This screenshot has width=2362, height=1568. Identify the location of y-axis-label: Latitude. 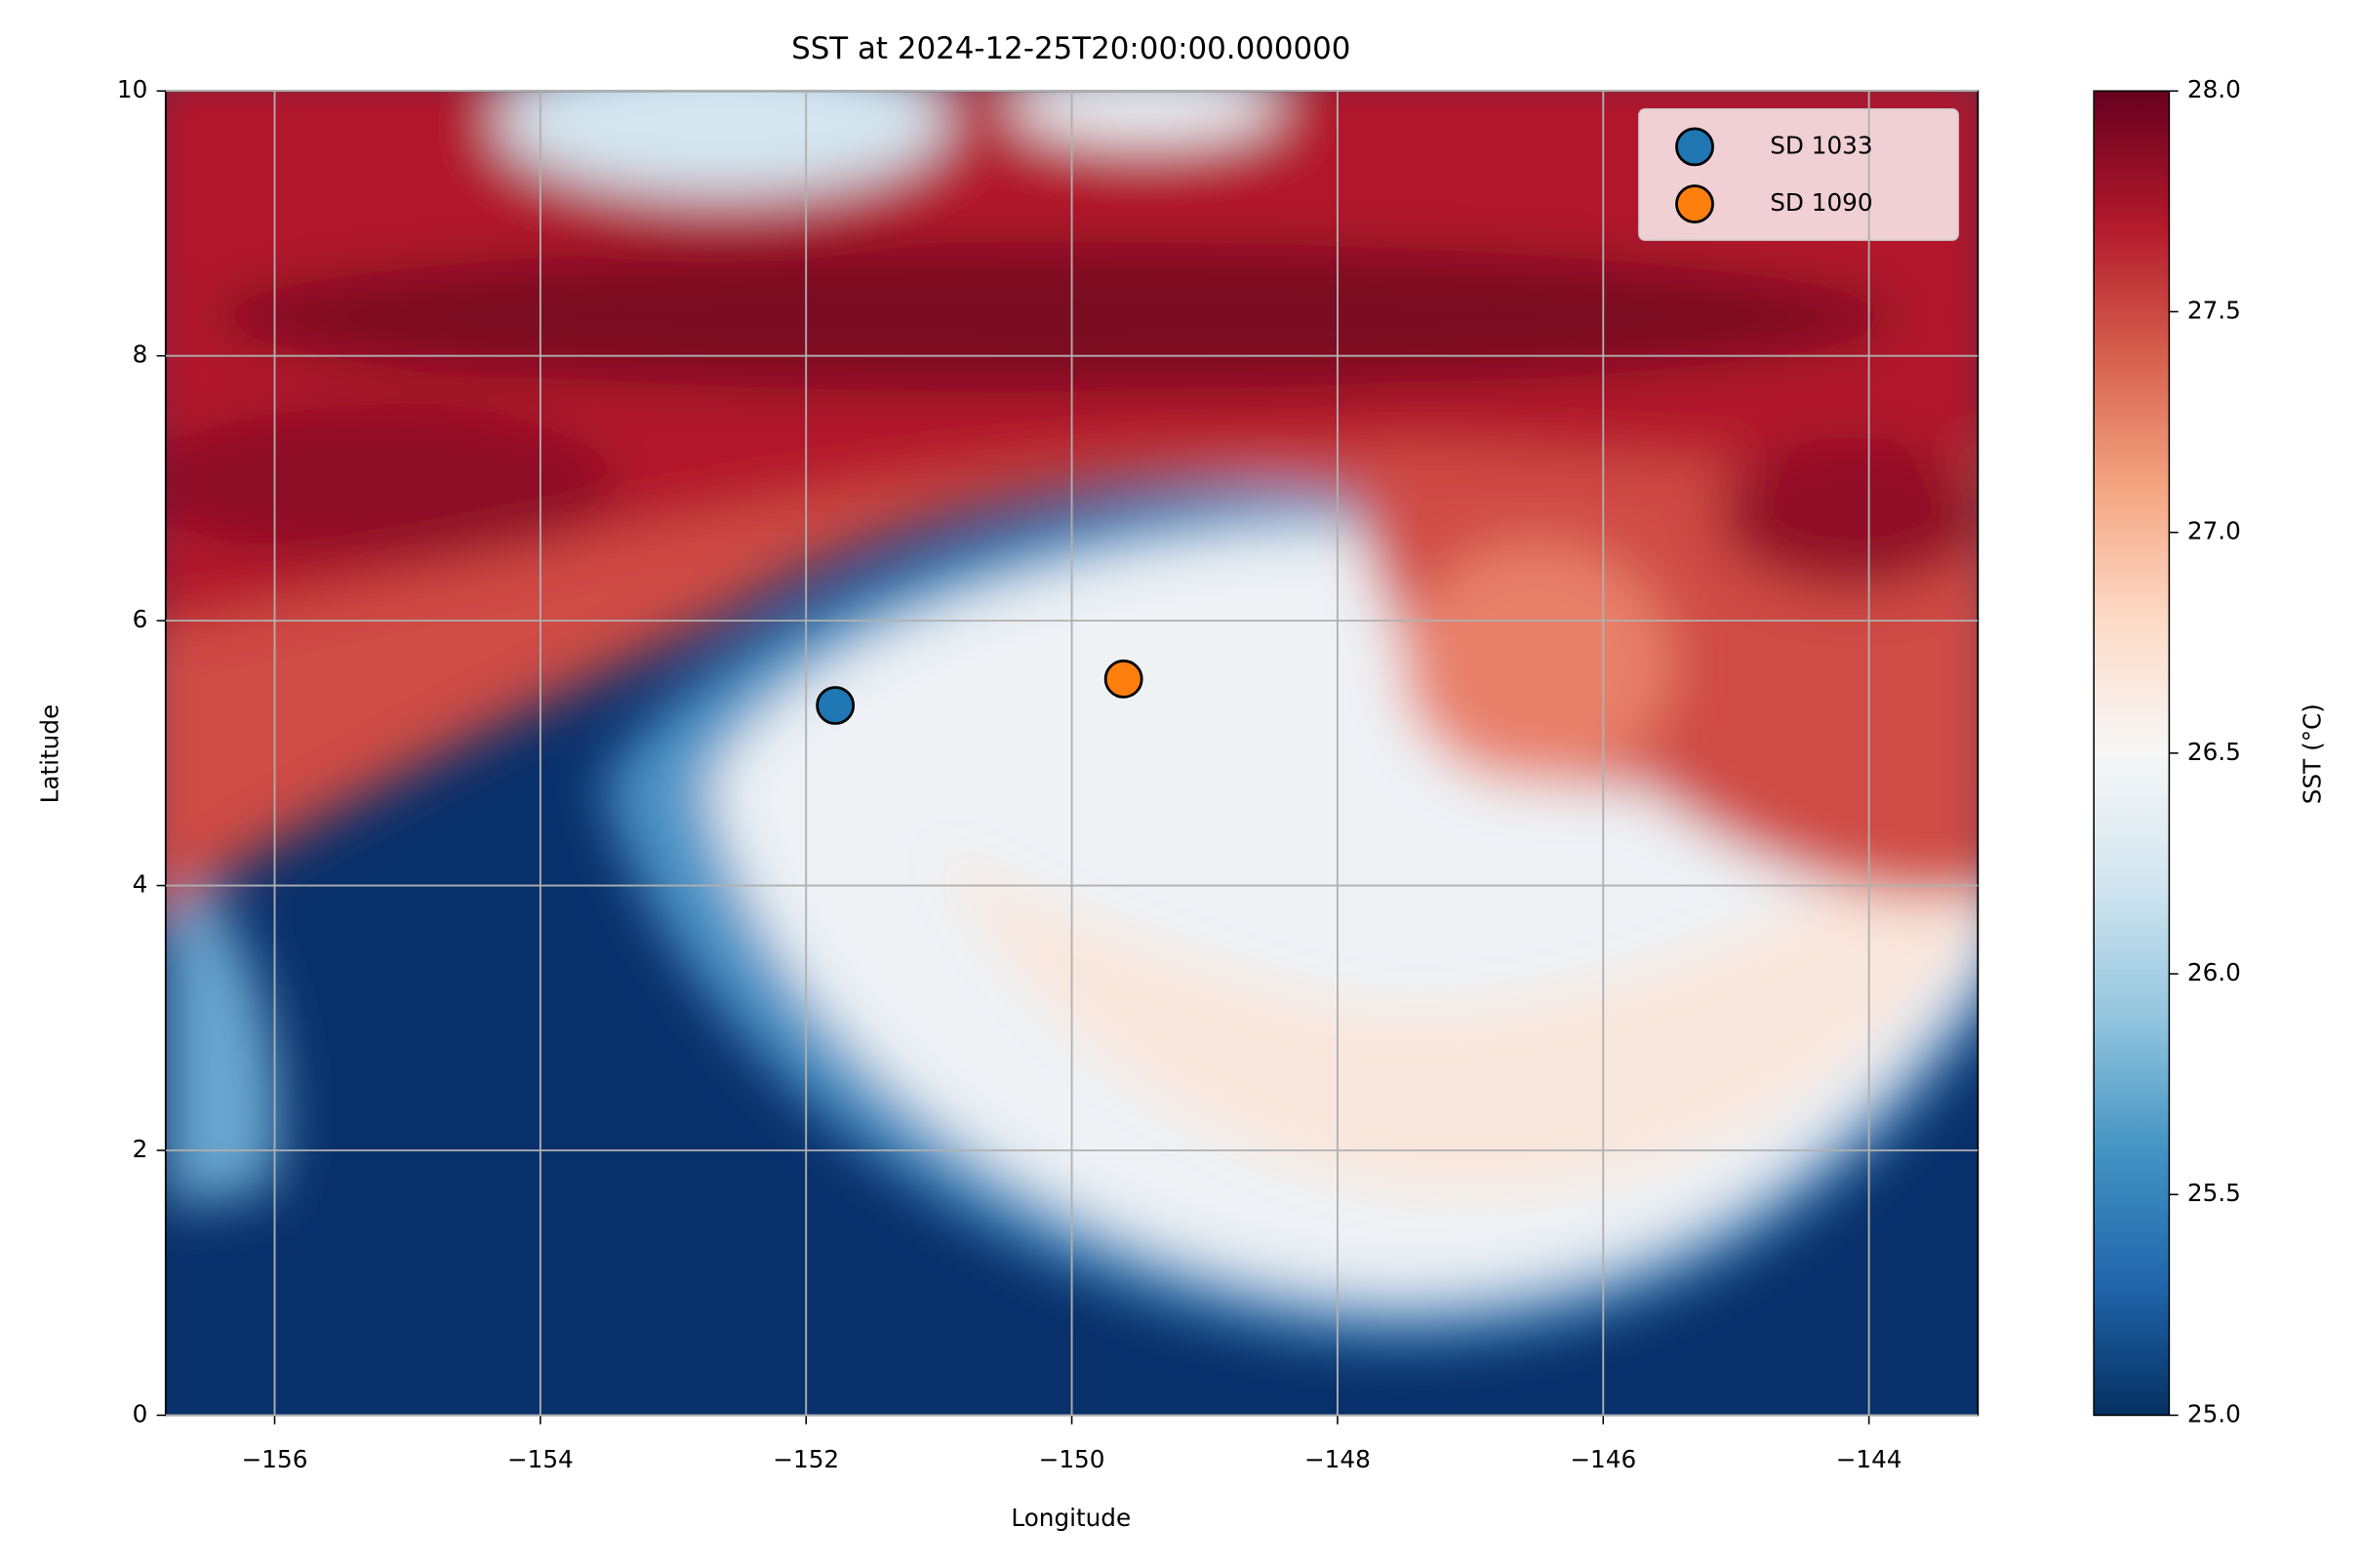
(49, 754).